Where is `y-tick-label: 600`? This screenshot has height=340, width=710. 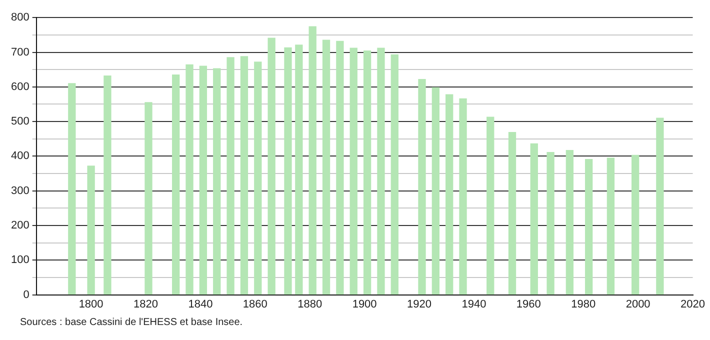 y-tick-label: 600 is located at coordinates (20, 86).